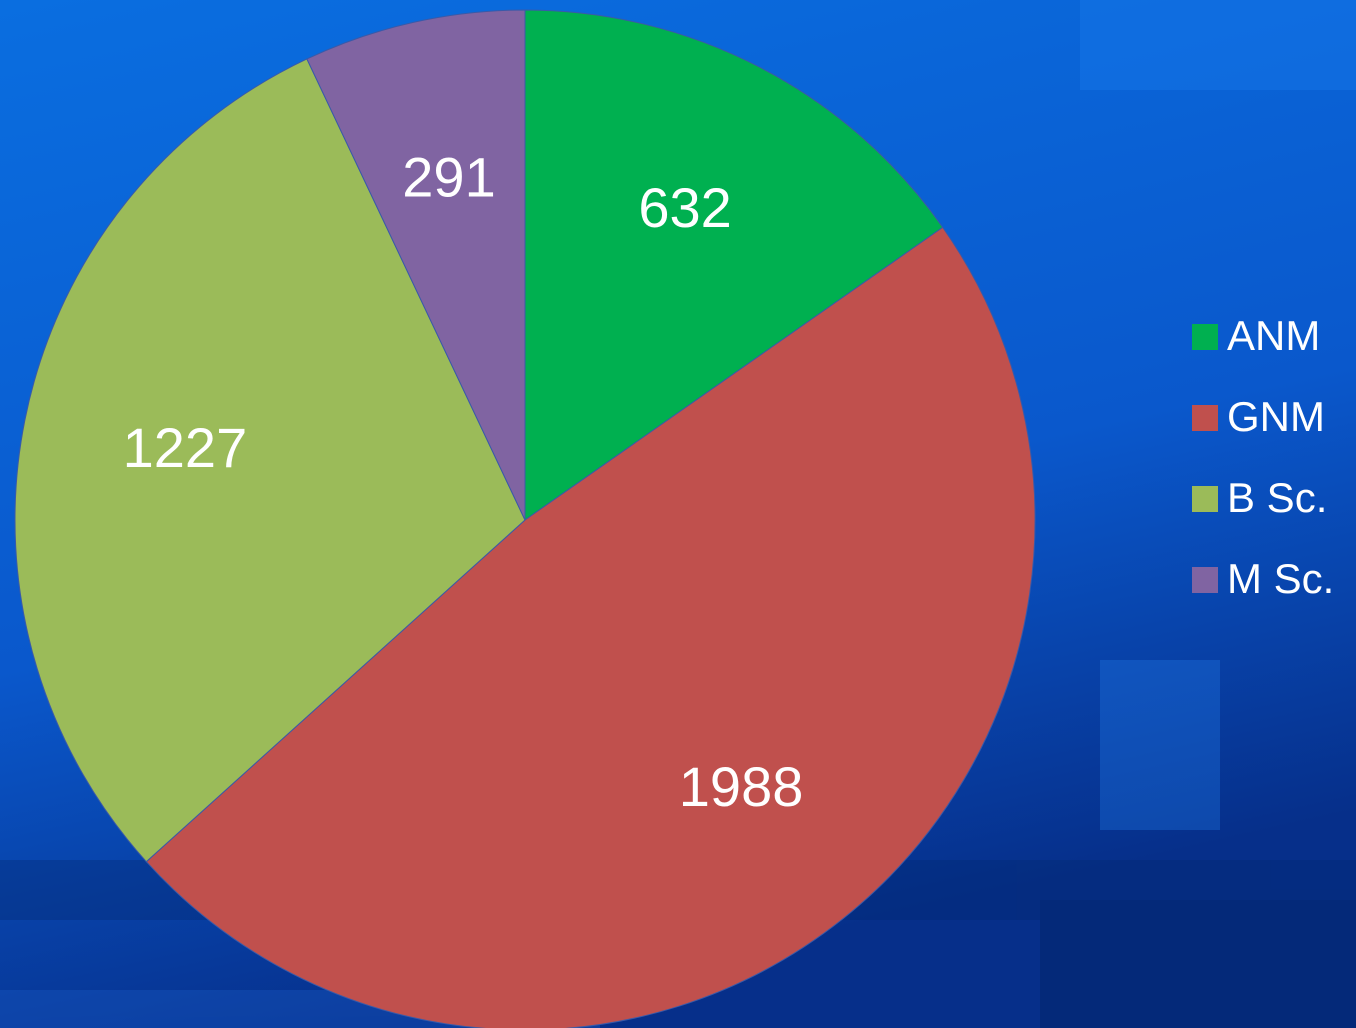 The width and height of the screenshot is (1356, 1028). Describe the element at coordinates (185, 447) in the screenshot. I see `slice-label: 1227` at that location.